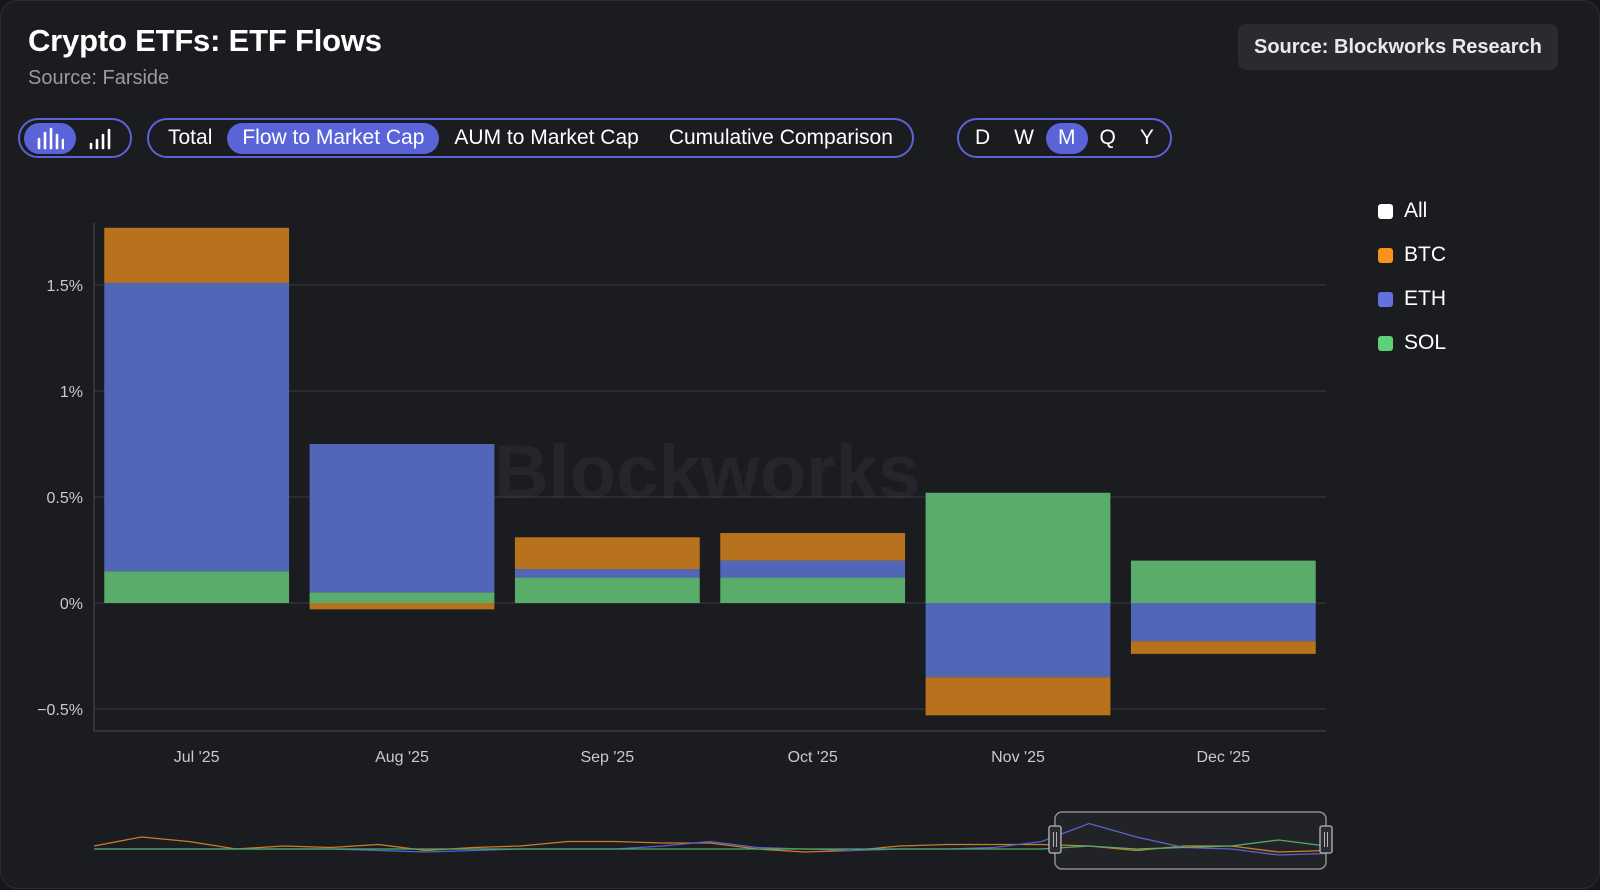 This screenshot has width=1600, height=890. Describe the element at coordinates (1425, 254) in the screenshot. I see `legend-label: BTC` at that location.